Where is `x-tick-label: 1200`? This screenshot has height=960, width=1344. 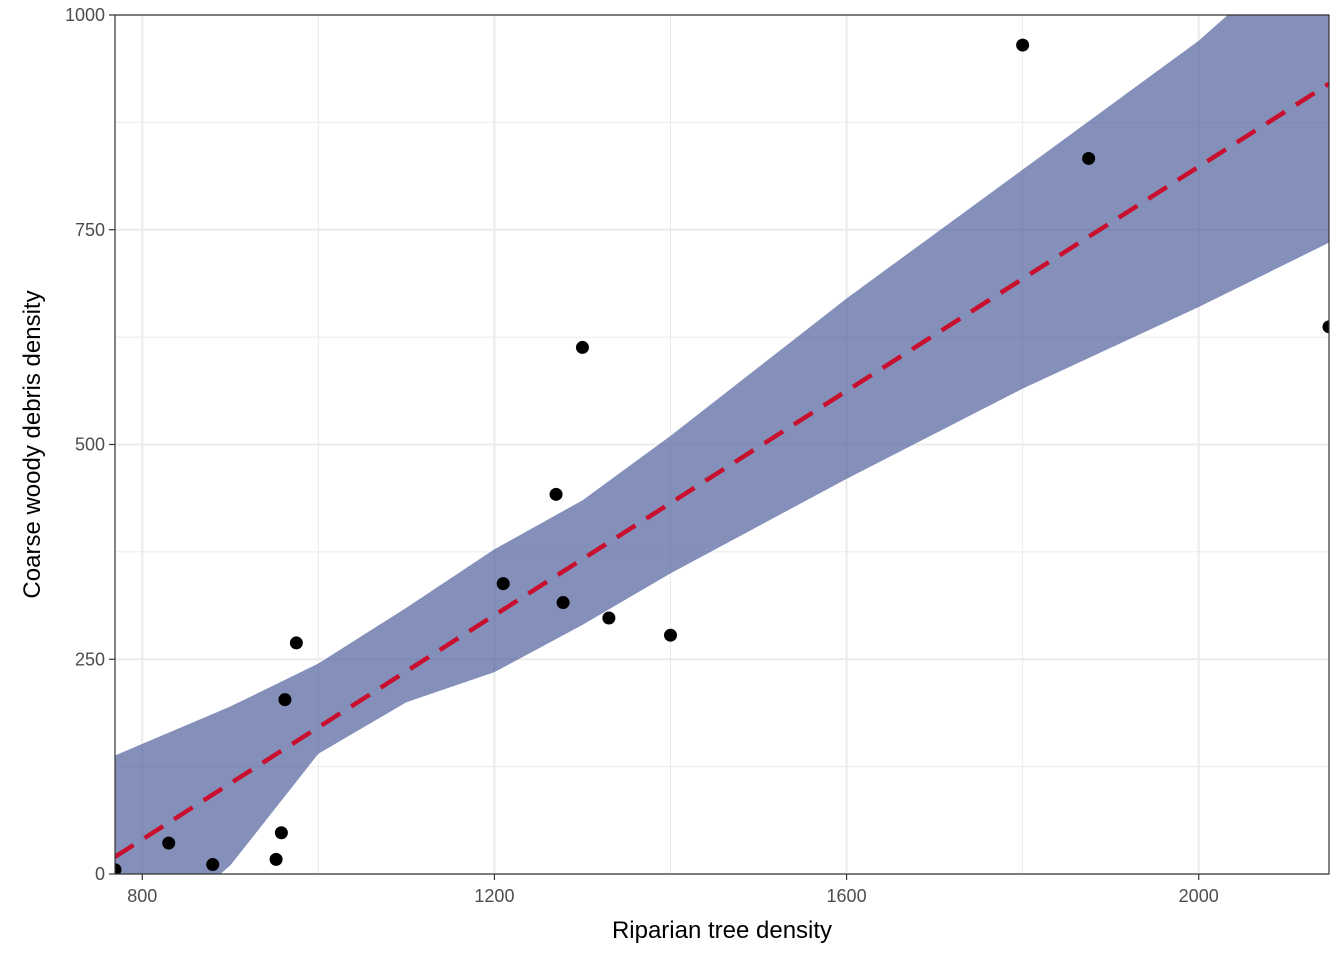
x-tick-label: 1200 is located at coordinates (494, 896).